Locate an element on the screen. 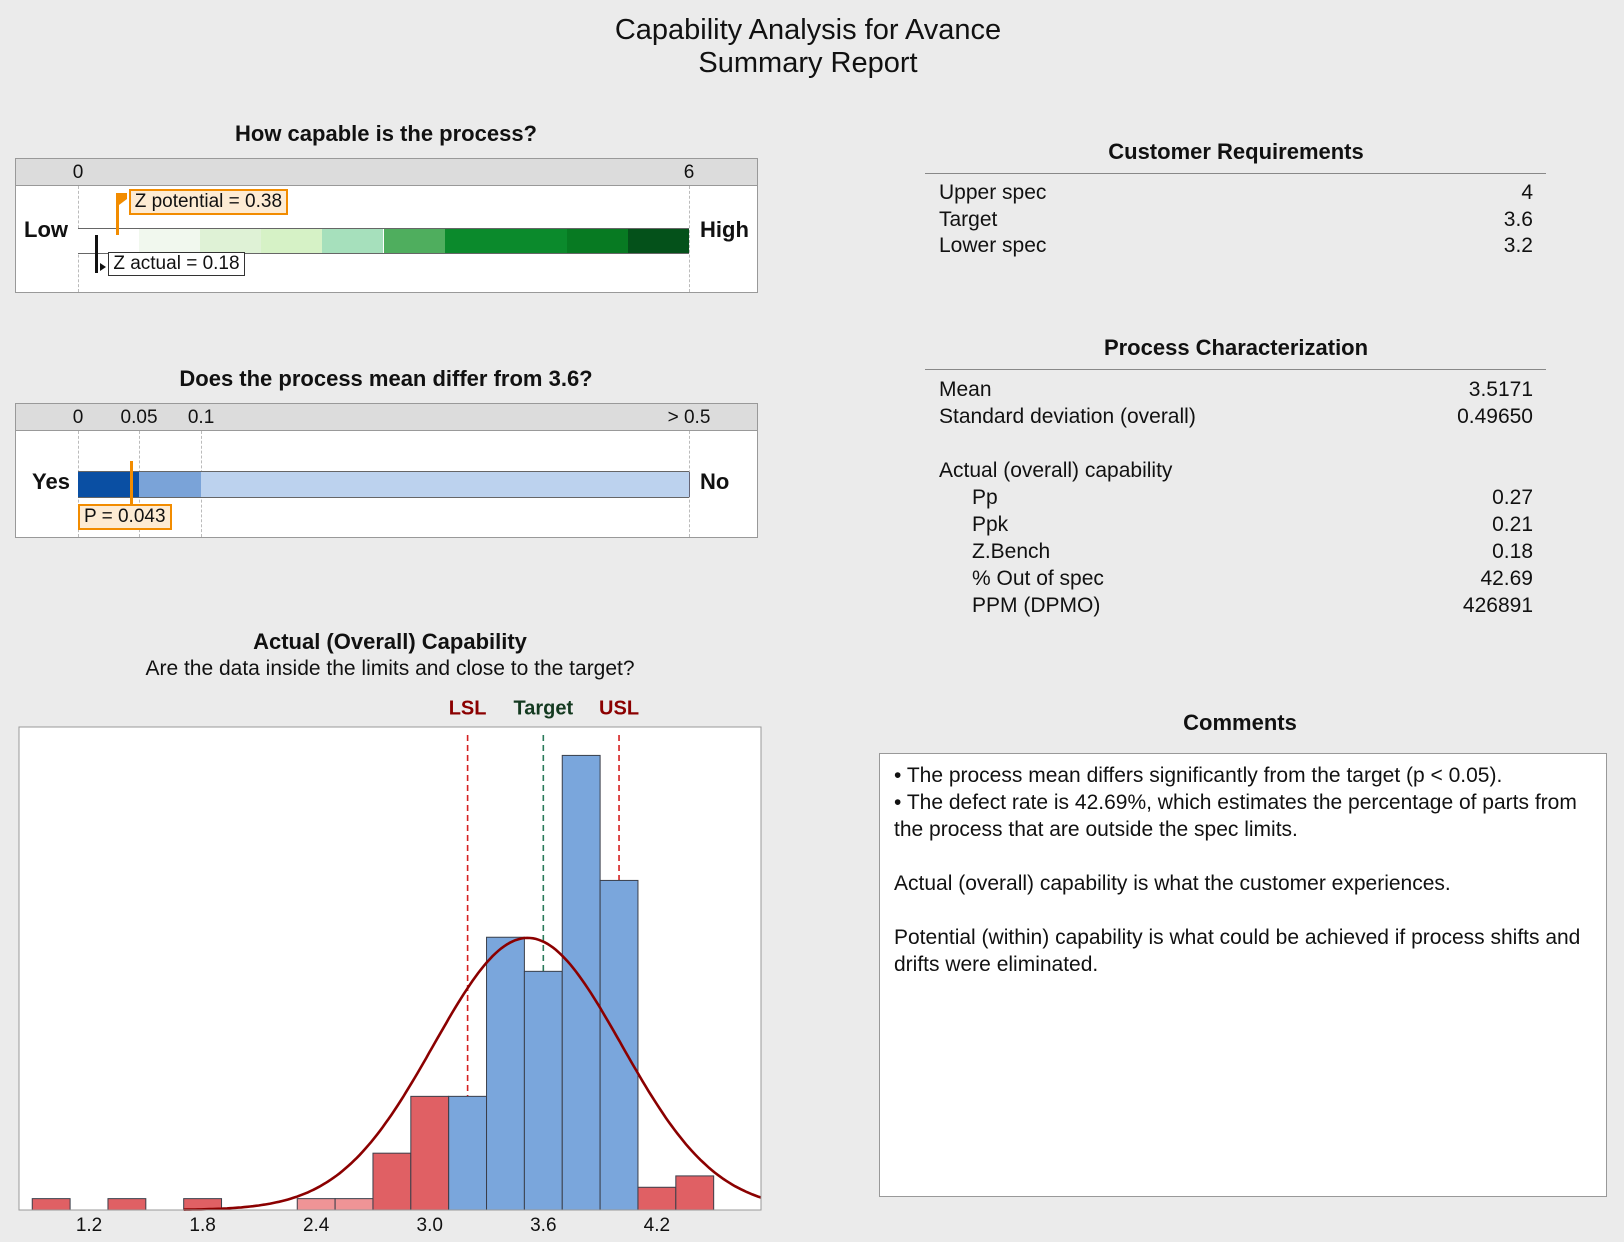 The image size is (1624, 1242). process-row: Z.Bench 0.18 is located at coordinates (1236, 551).